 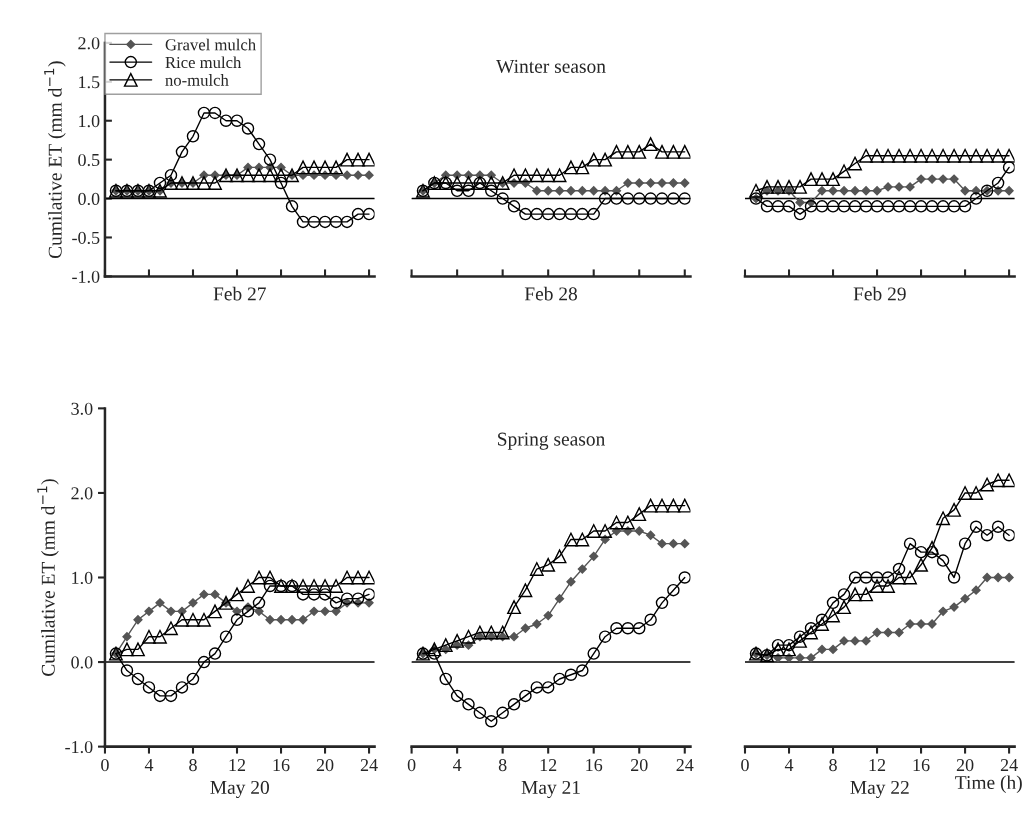 I want to click on y-tick-label: -0.5, so click(x=86, y=237).